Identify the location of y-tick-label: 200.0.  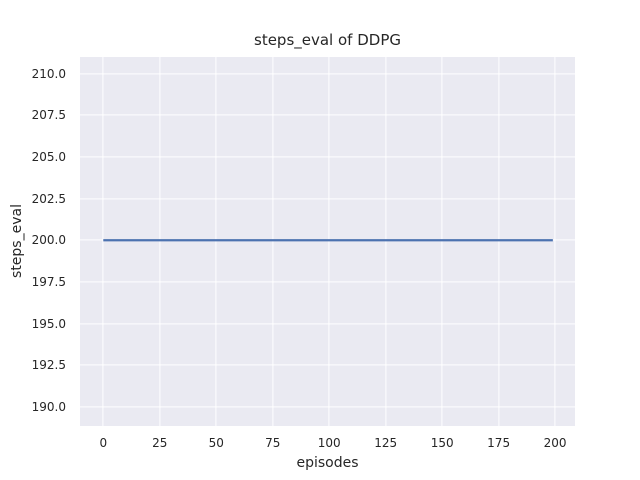
(48, 240).